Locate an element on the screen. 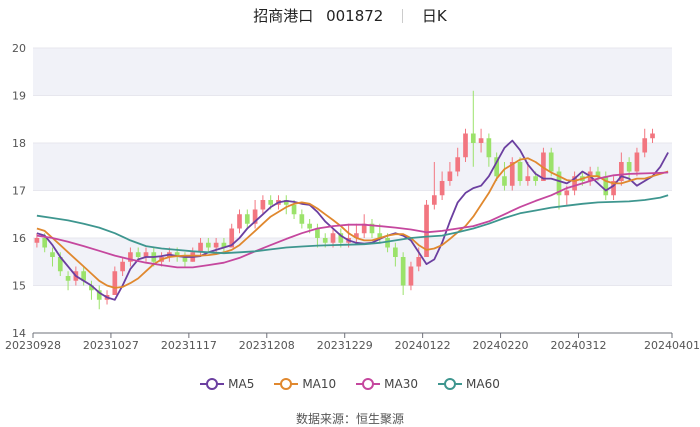 The width and height of the screenshot is (700, 427). y-tick-label: 14 is located at coordinates (19, 333).